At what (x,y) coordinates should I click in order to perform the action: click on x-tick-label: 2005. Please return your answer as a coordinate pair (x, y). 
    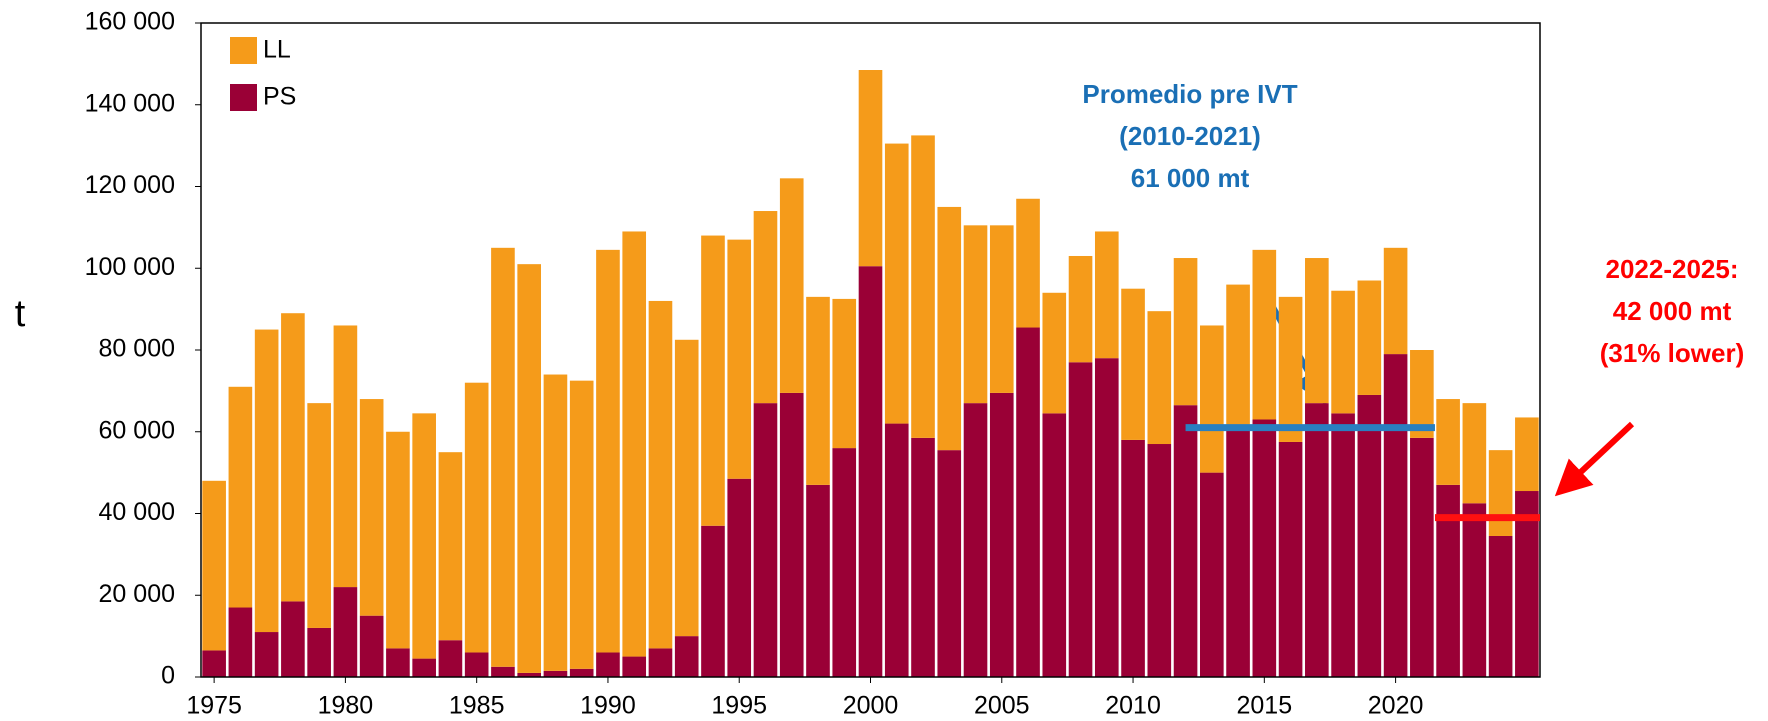
    Looking at the image, I should click on (1002, 706).